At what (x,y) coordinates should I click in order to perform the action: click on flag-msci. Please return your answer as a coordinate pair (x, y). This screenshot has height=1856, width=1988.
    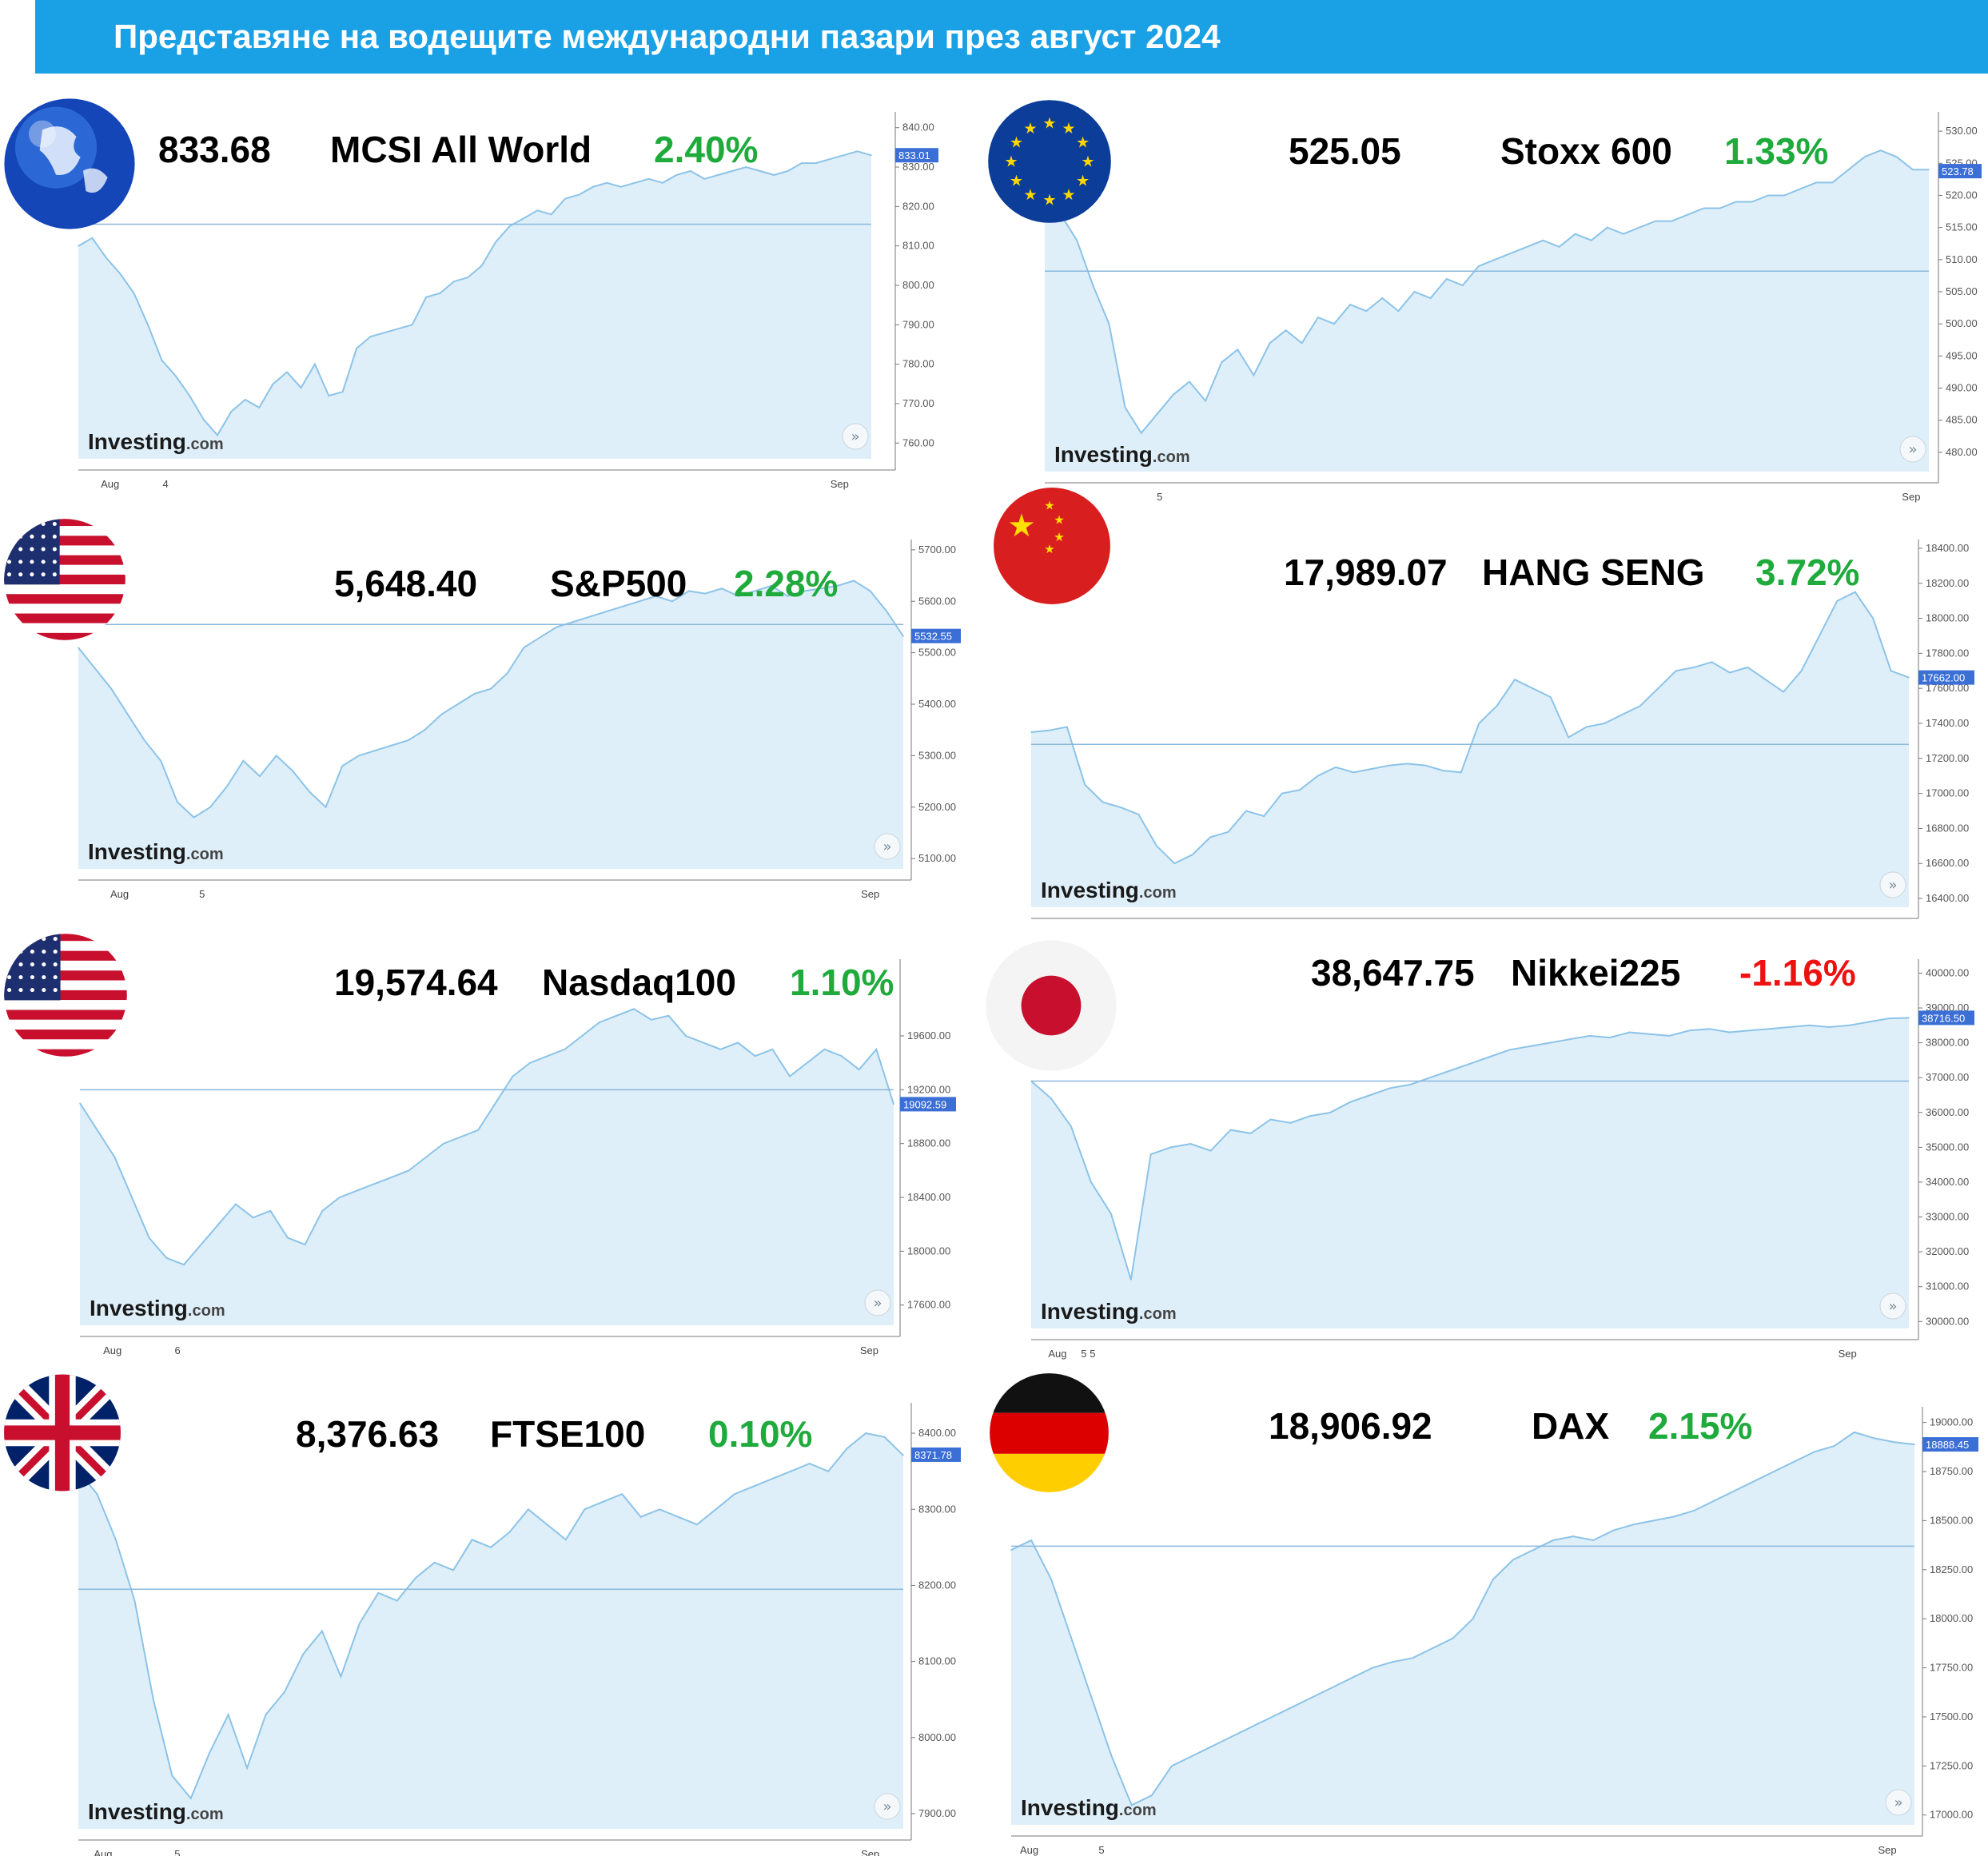
    Looking at the image, I should click on (69, 164).